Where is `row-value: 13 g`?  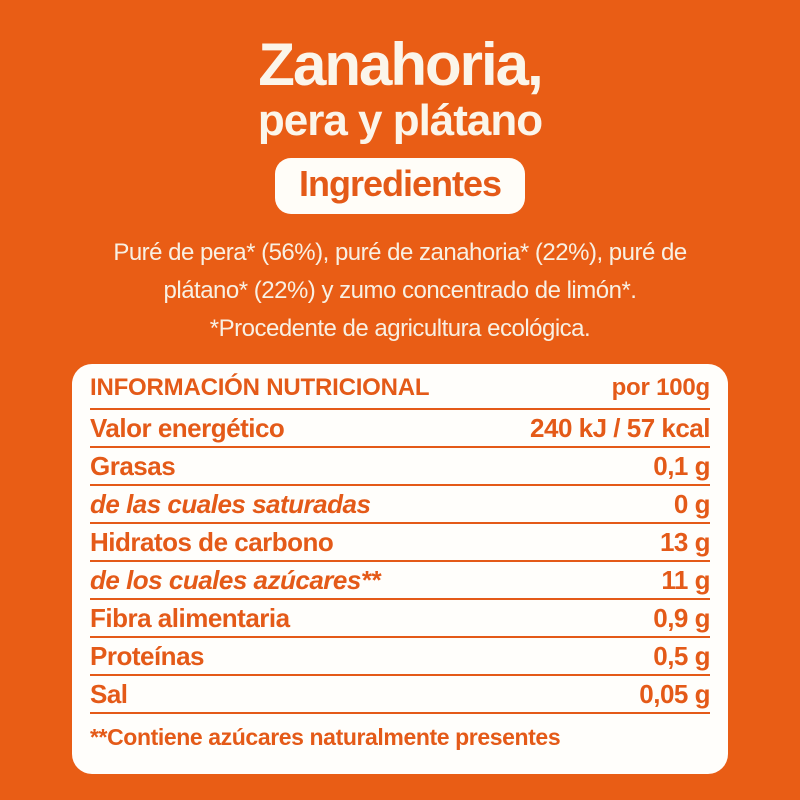 row-value: 13 g is located at coordinates (685, 541).